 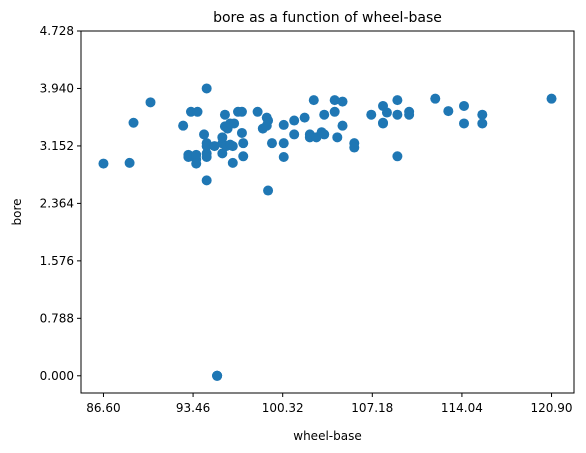 I want to click on y-ticks: 0.000 0.788 1.576 2.364 3.152 3.940 4.728, so click(x=60, y=203).